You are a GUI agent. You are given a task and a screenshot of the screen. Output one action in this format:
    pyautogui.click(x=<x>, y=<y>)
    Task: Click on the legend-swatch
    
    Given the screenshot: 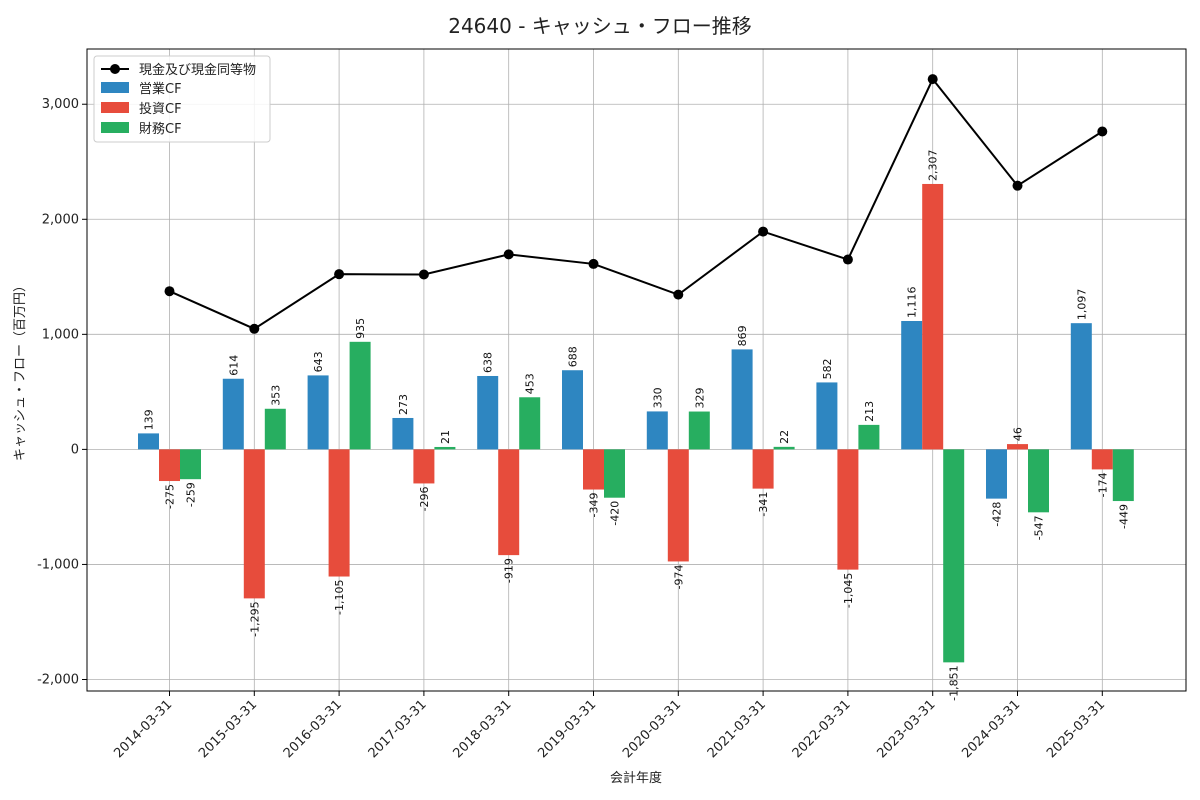 What is the action you would take?
    pyautogui.click(x=115, y=107)
    